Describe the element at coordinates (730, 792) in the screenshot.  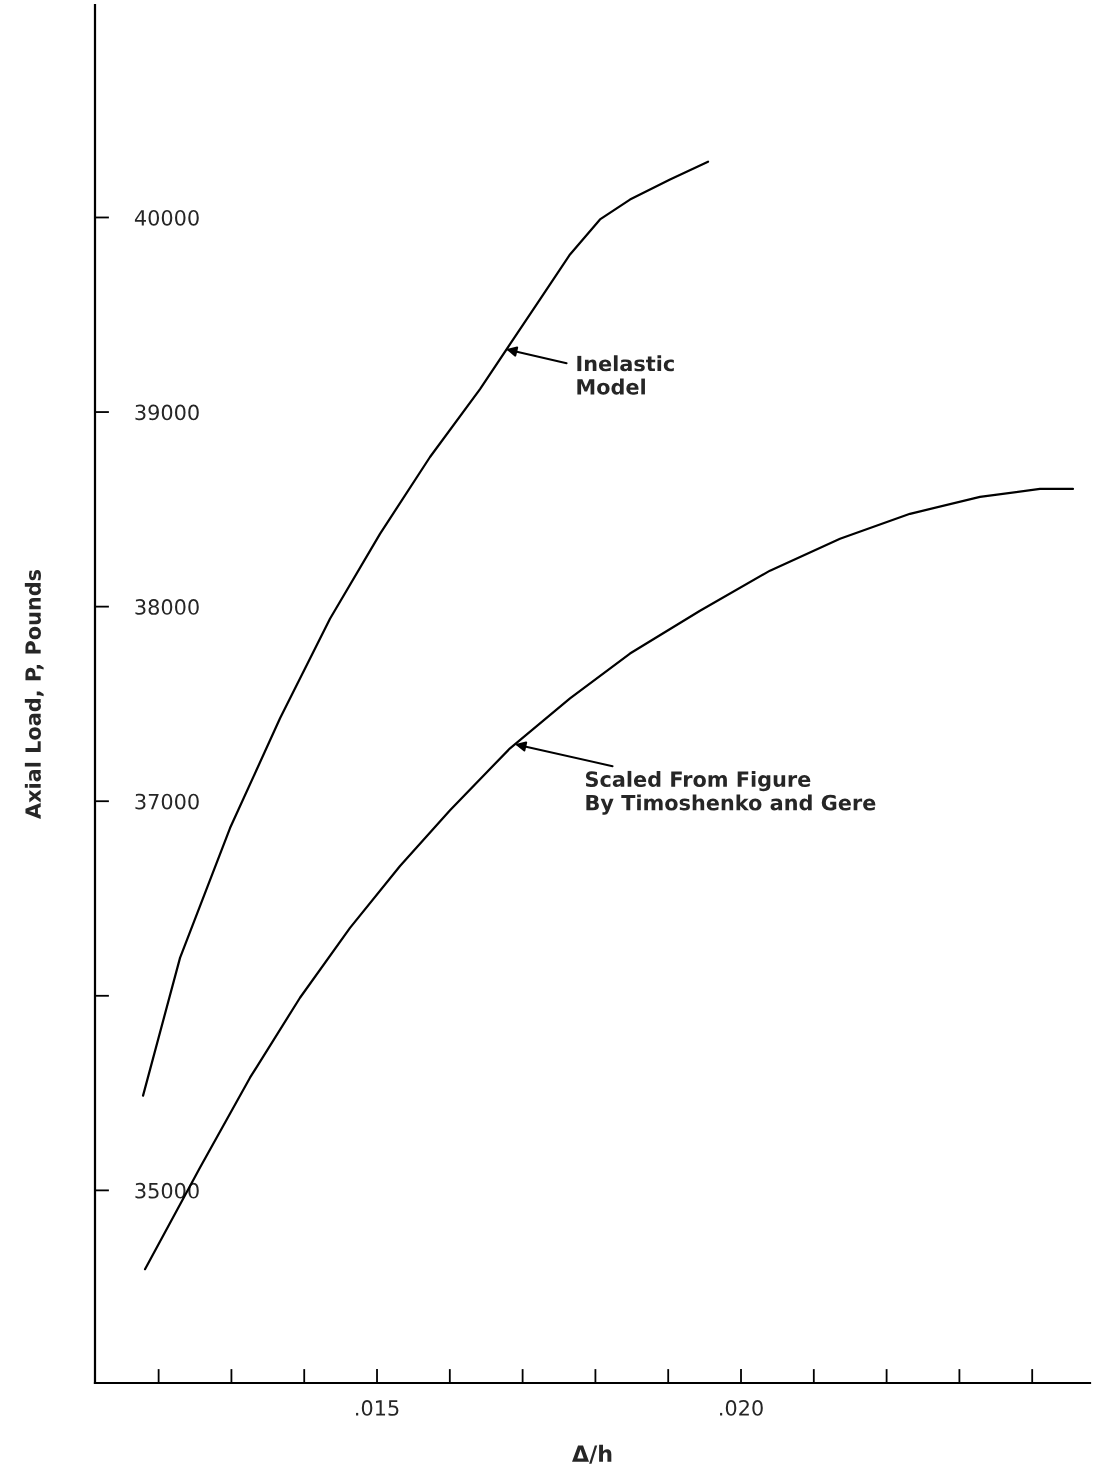
I see `annotation: Scaled From Figure By Timoshenko and Gere` at that location.